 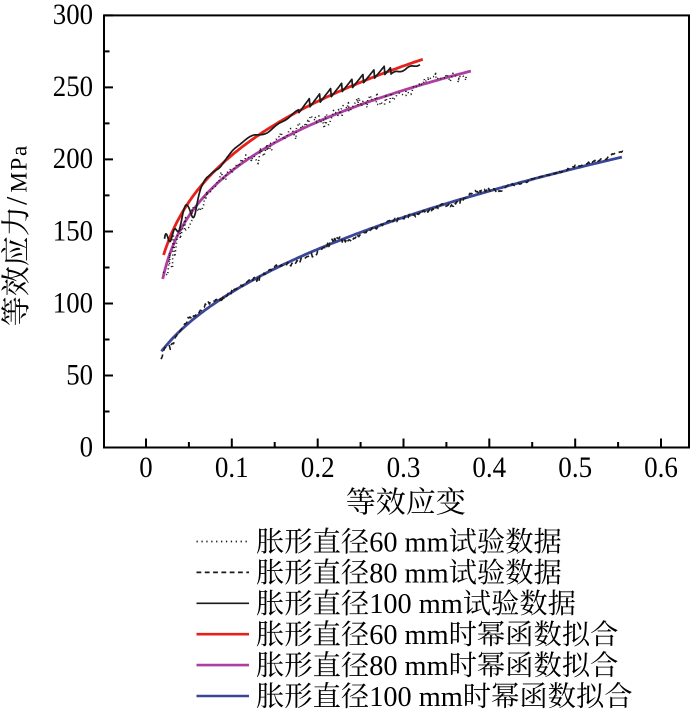 What do you see at coordinates (232, 467) in the screenshot?
I see `svg-text: 0.1` at bounding box center [232, 467].